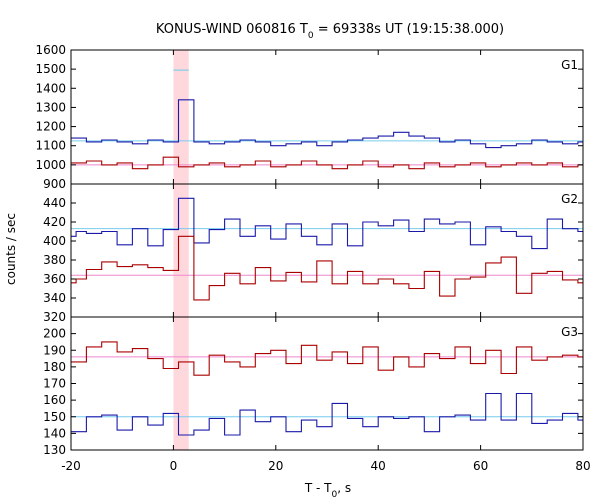 The height and width of the screenshot is (500, 600). What do you see at coordinates (378, 466) in the screenshot?
I see `x-tick-label: 40` at bounding box center [378, 466].